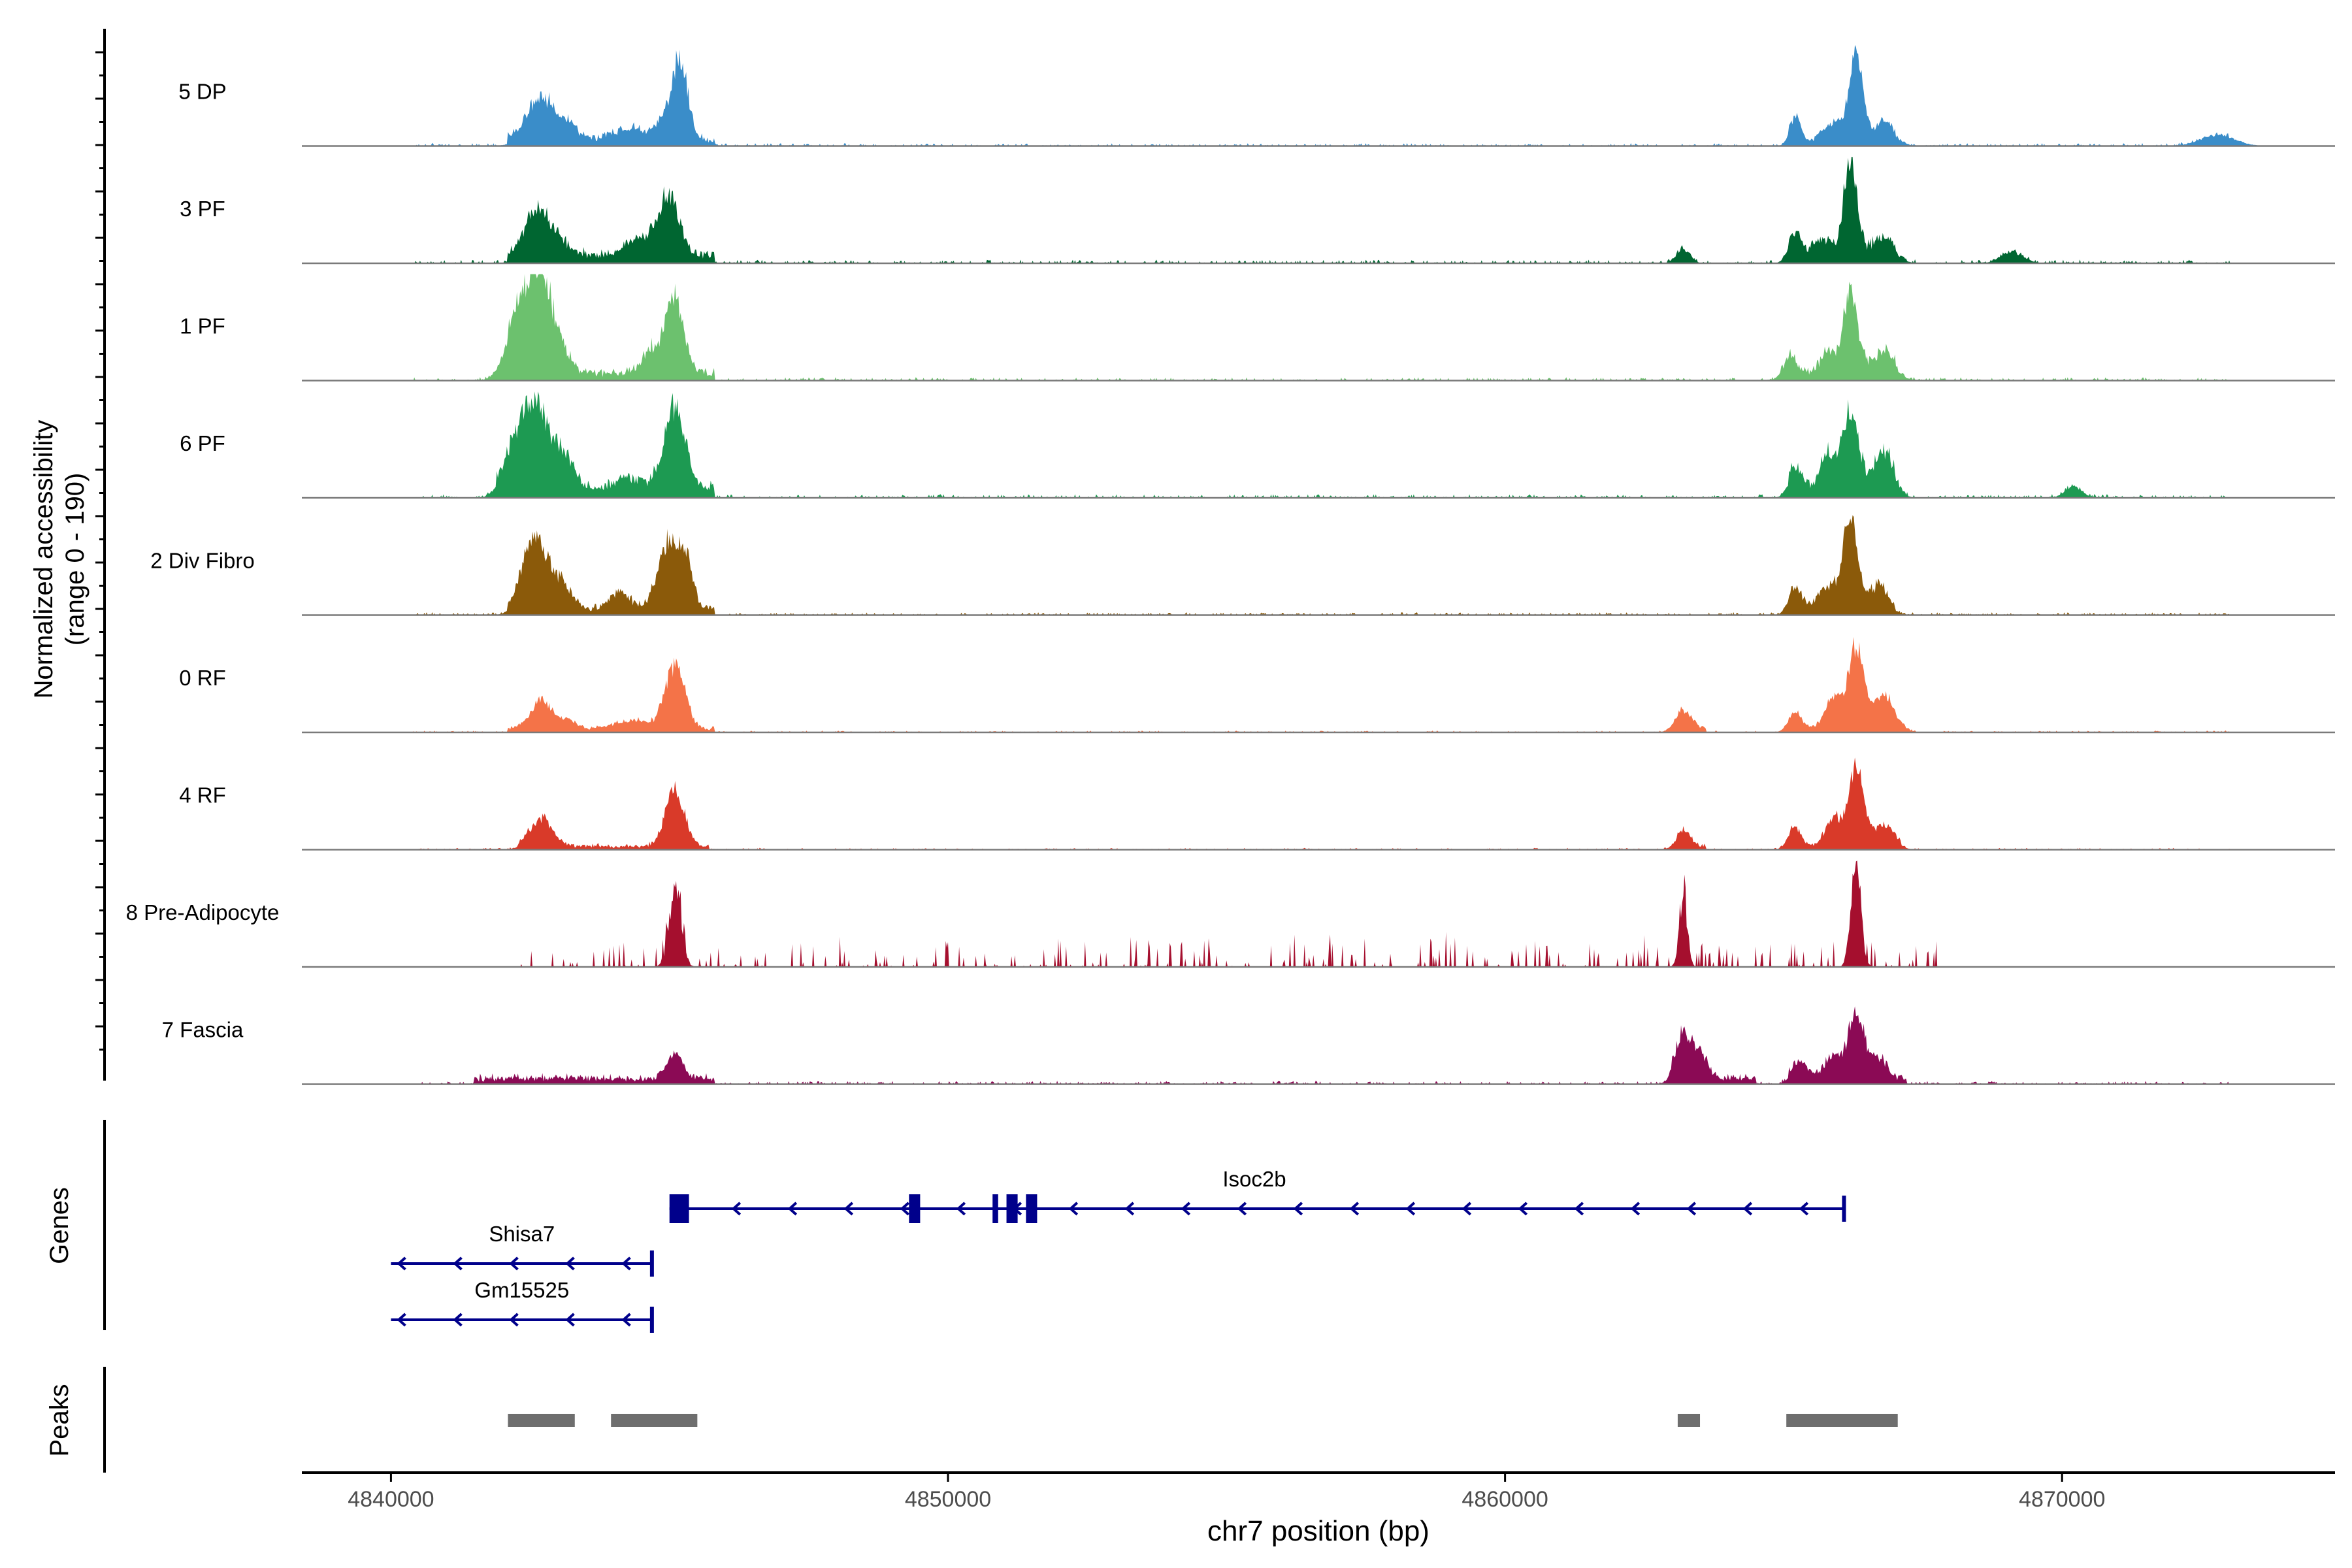 Image resolution: width=2352 pixels, height=1568 pixels. What do you see at coordinates (522, 1305) in the screenshot?
I see `gene-gm15525: Gm15525` at bounding box center [522, 1305].